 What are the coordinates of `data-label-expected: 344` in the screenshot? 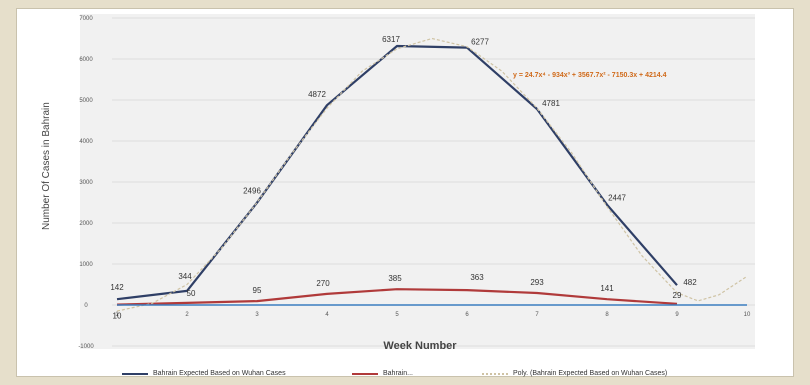 It's located at (185, 276).